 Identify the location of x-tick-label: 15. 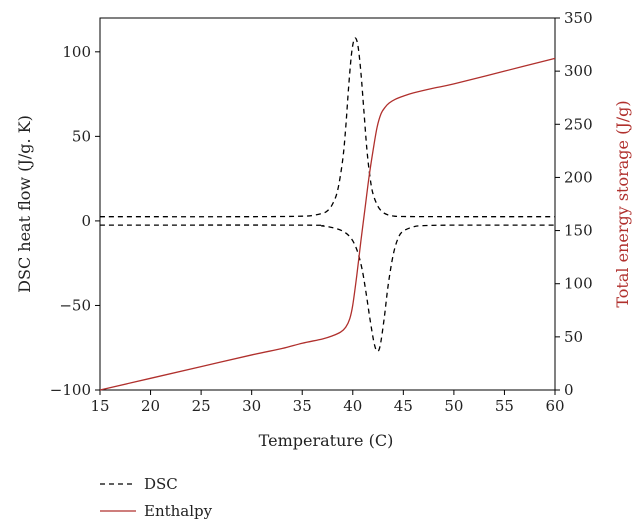
(99, 406).